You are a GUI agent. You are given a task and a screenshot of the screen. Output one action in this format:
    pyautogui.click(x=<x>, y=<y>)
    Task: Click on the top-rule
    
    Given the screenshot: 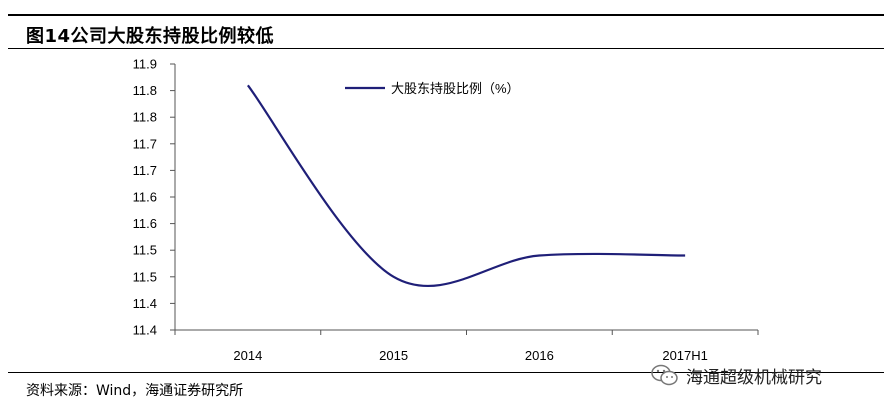 What is the action you would take?
    pyautogui.click(x=446, y=15)
    